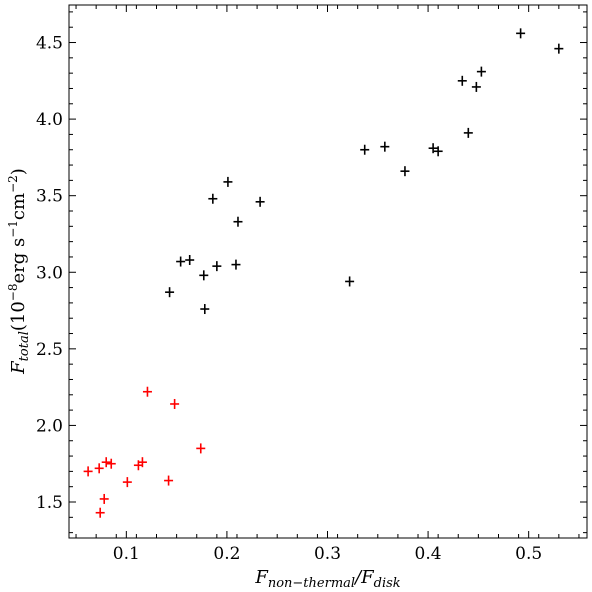 This screenshot has height=592, width=592. What do you see at coordinates (327, 579) in the screenshot?
I see `x-axis-label: Fnon−thermal/Fdisk` at bounding box center [327, 579].